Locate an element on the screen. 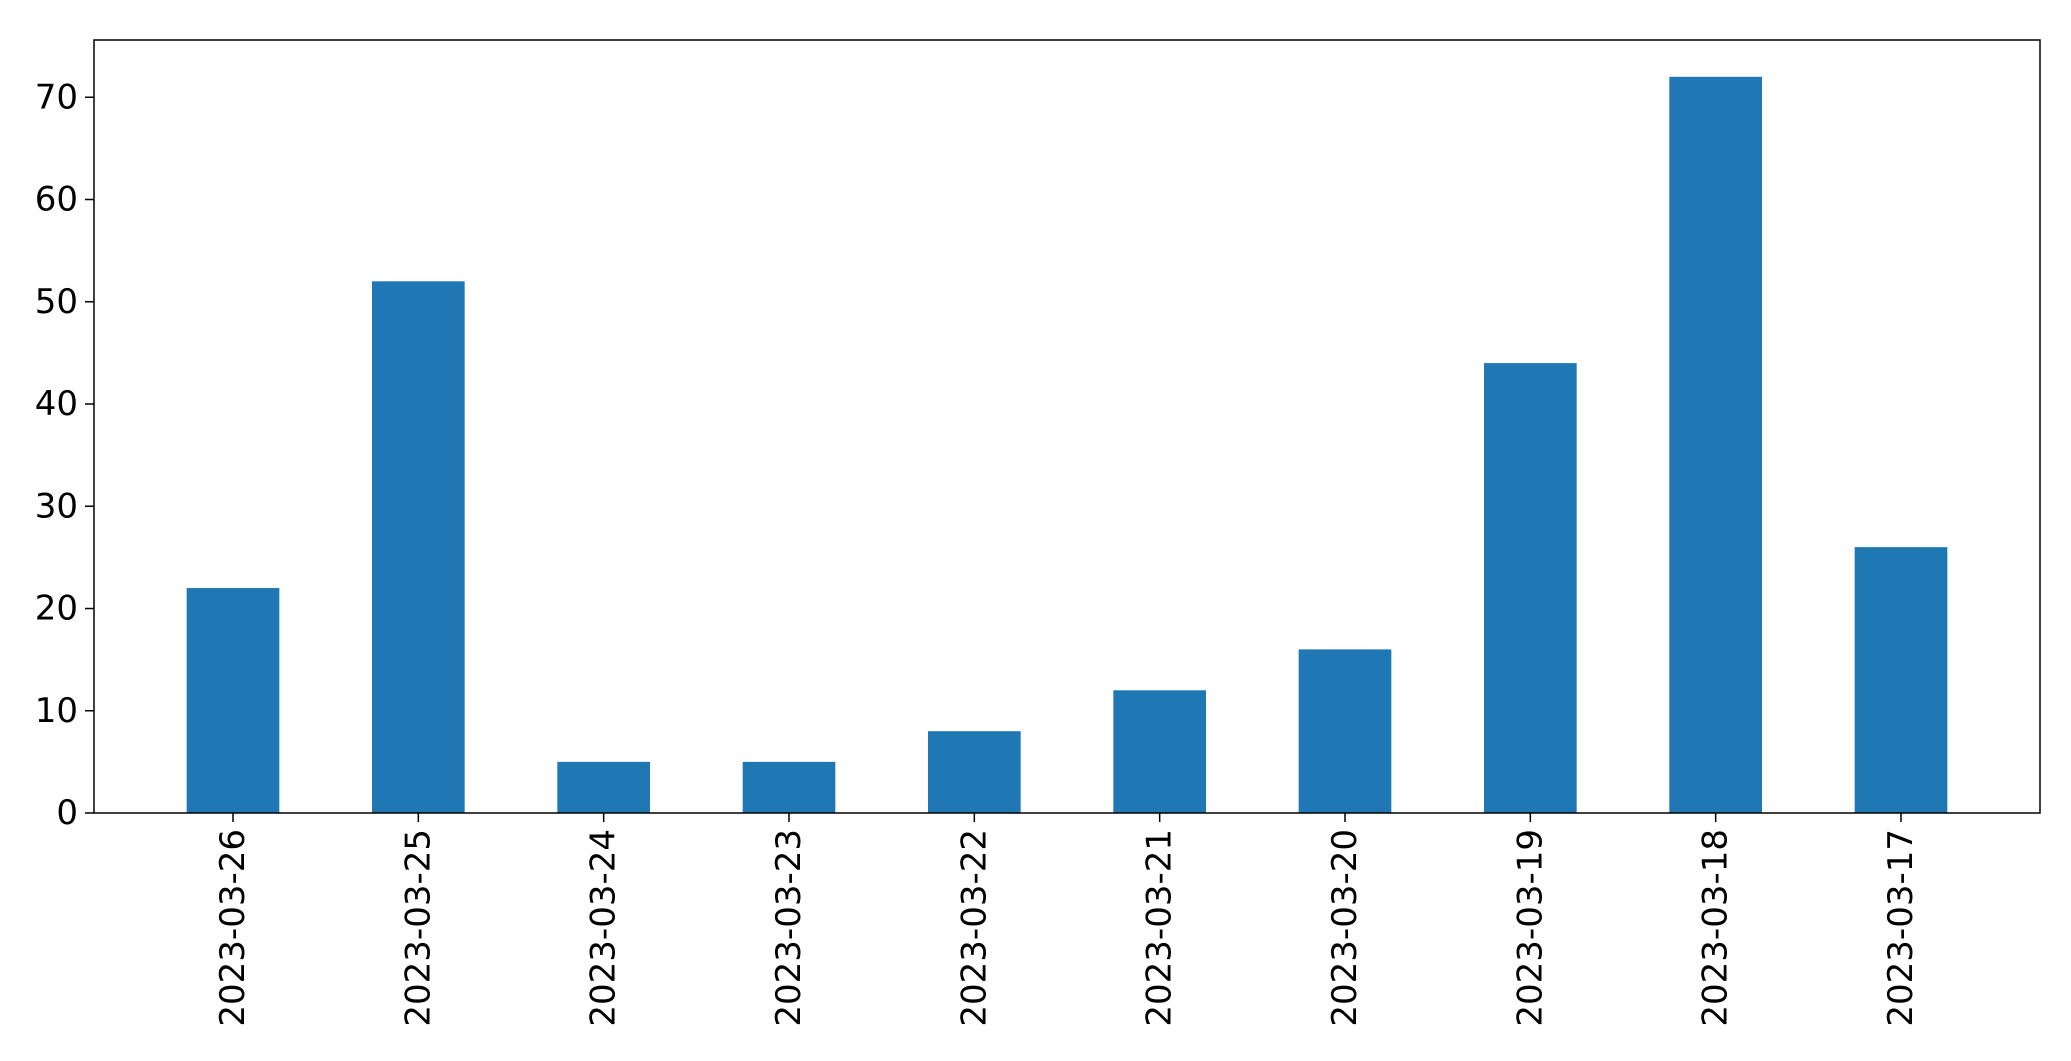 The image size is (2071, 1061). x-tick-label: 2023-03-25 is located at coordinates (418, 928).